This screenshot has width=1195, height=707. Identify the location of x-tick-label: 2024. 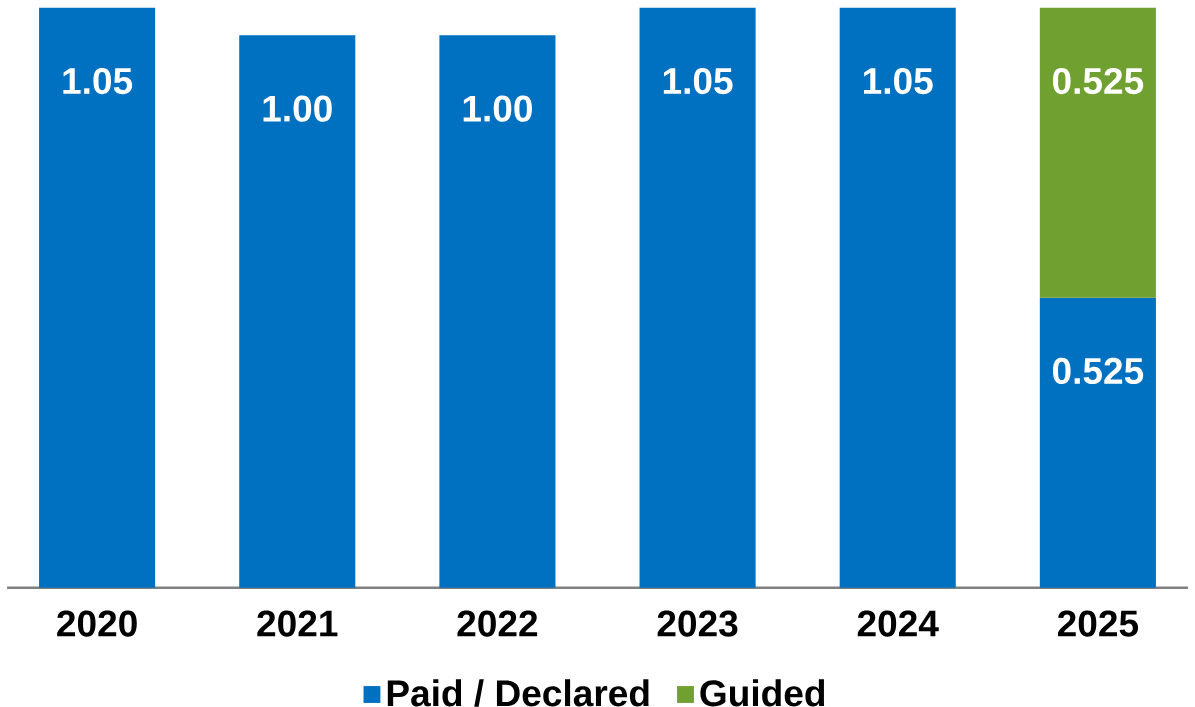
(898, 623).